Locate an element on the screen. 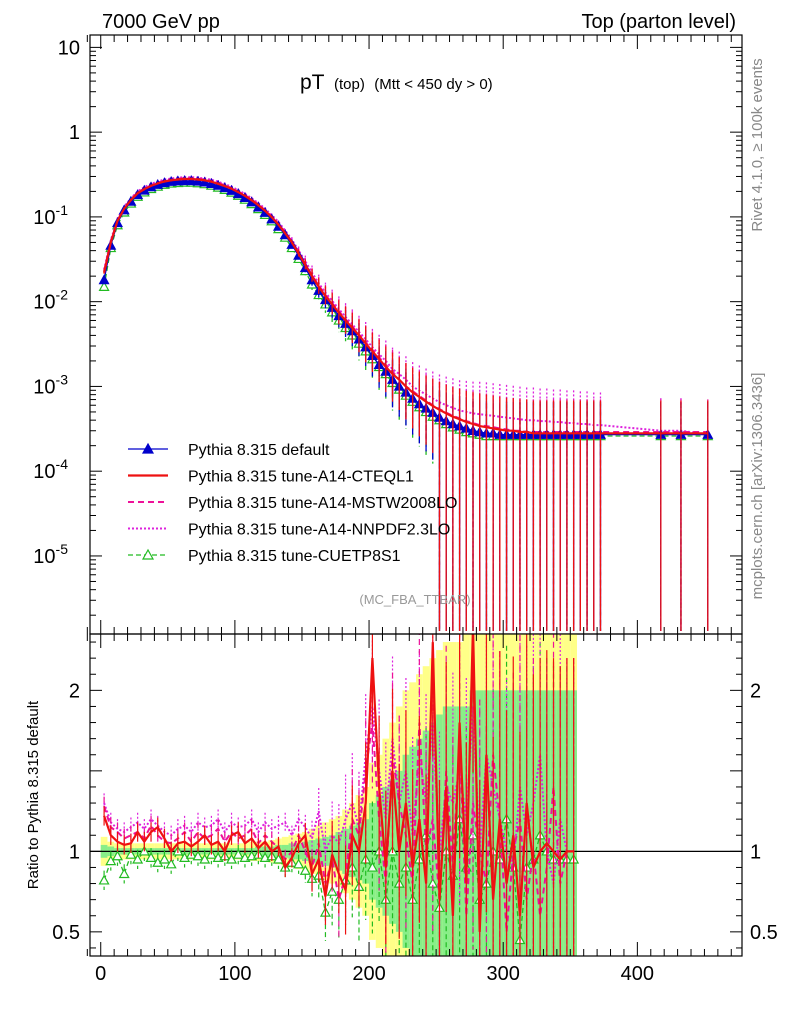 Image resolution: width=786 pixels, height=1029 pixels. x-tick-label: 0 is located at coordinates (100, 974).